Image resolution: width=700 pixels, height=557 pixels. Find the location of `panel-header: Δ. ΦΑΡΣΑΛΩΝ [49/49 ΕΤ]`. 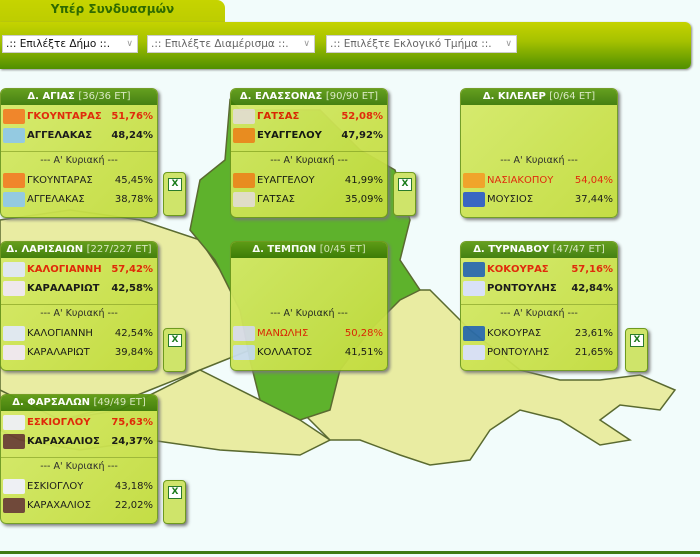

panel-header: Δ. ΦΑΡΣΑΛΩΝ [49/49 ΕΤ] is located at coordinates (79, 403).